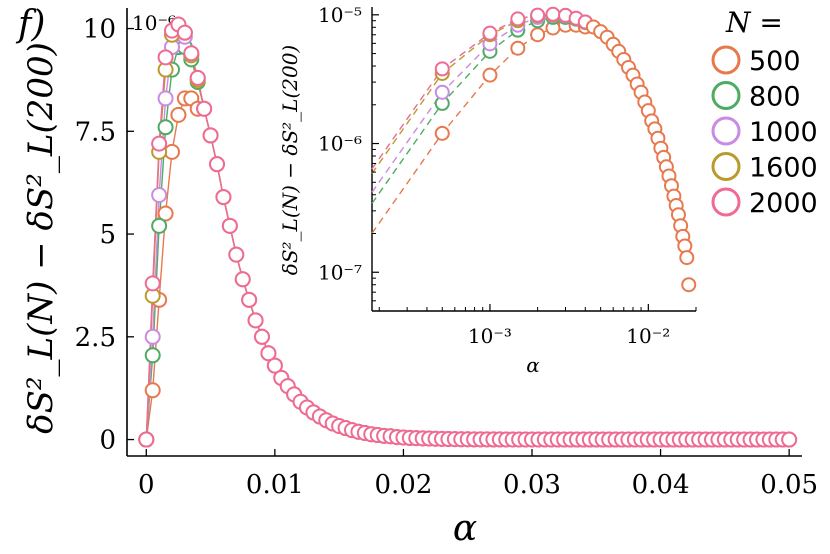 The image size is (830, 554). I want to click on main-y-tick-label: 2.5, so click(95, 338).